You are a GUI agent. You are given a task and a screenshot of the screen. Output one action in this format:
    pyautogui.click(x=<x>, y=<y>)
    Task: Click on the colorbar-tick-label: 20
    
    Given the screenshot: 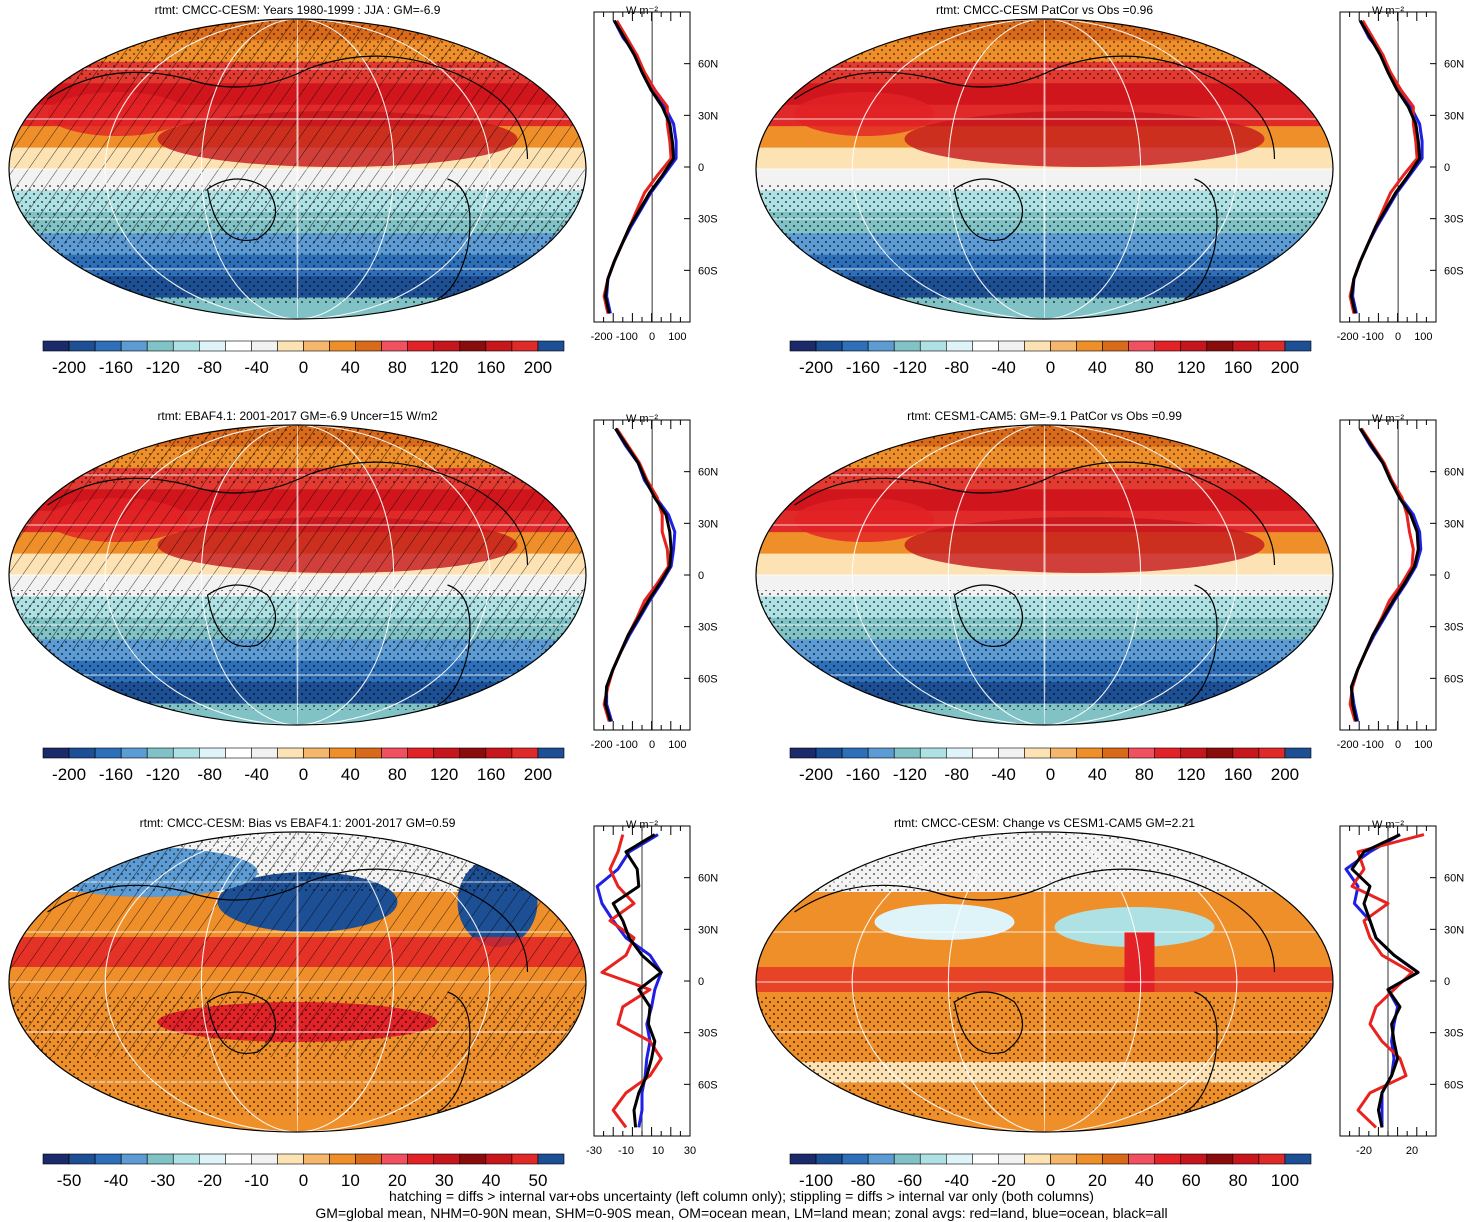 What is the action you would take?
    pyautogui.click(x=397, y=1180)
    